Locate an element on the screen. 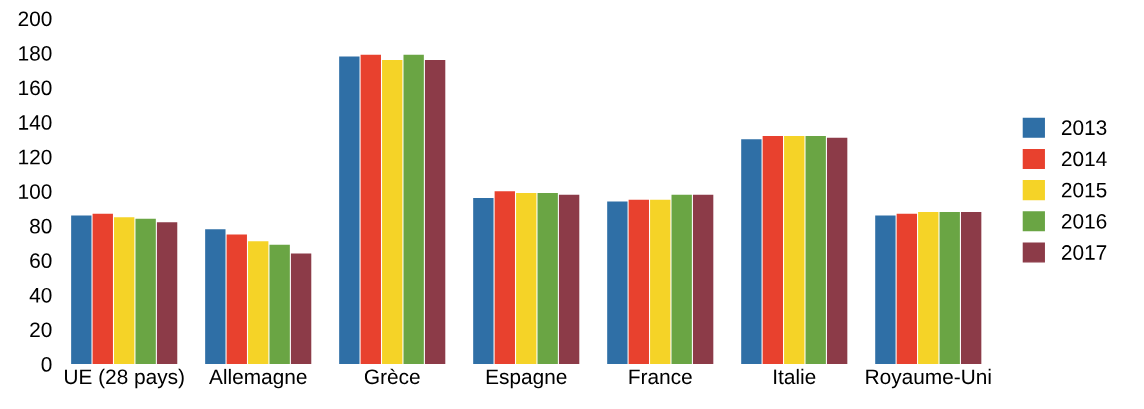  legend-label: 2015 is located at coordinates (1084, 190).